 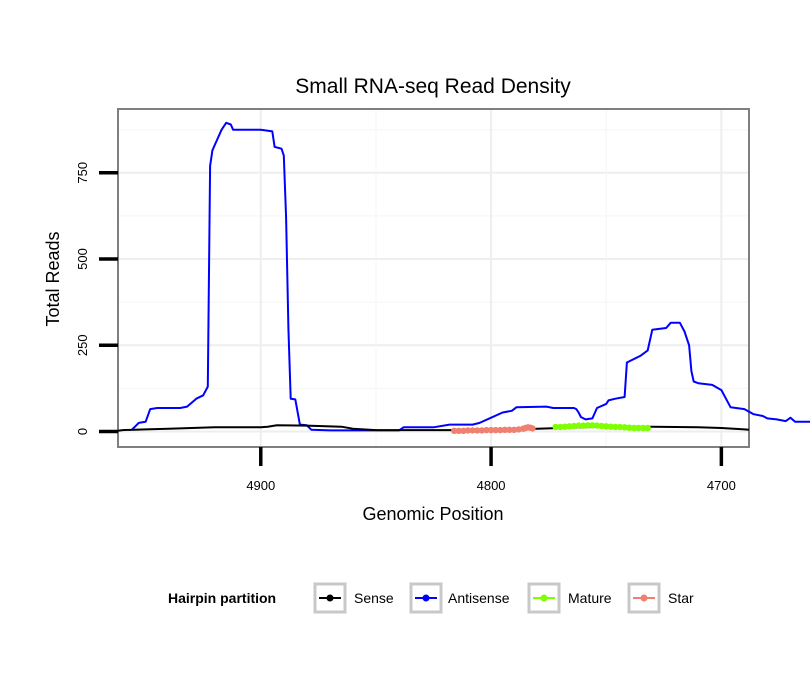 I want to click on y-tick-label: 0, so click(x=82, y=431).